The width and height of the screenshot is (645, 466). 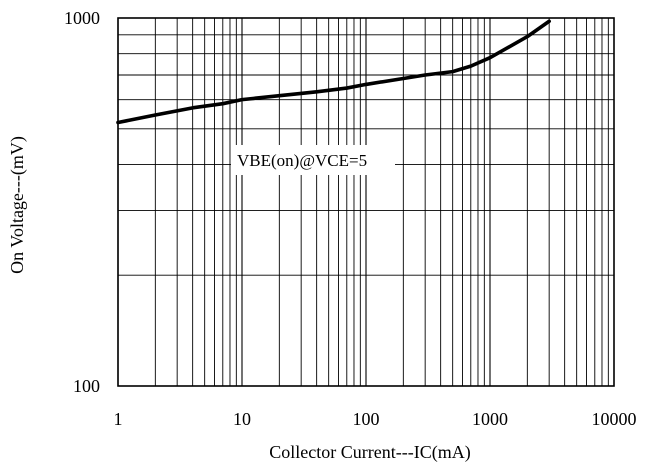 I want to click on x-tick-label: 10000, so click(x=614, y=419).